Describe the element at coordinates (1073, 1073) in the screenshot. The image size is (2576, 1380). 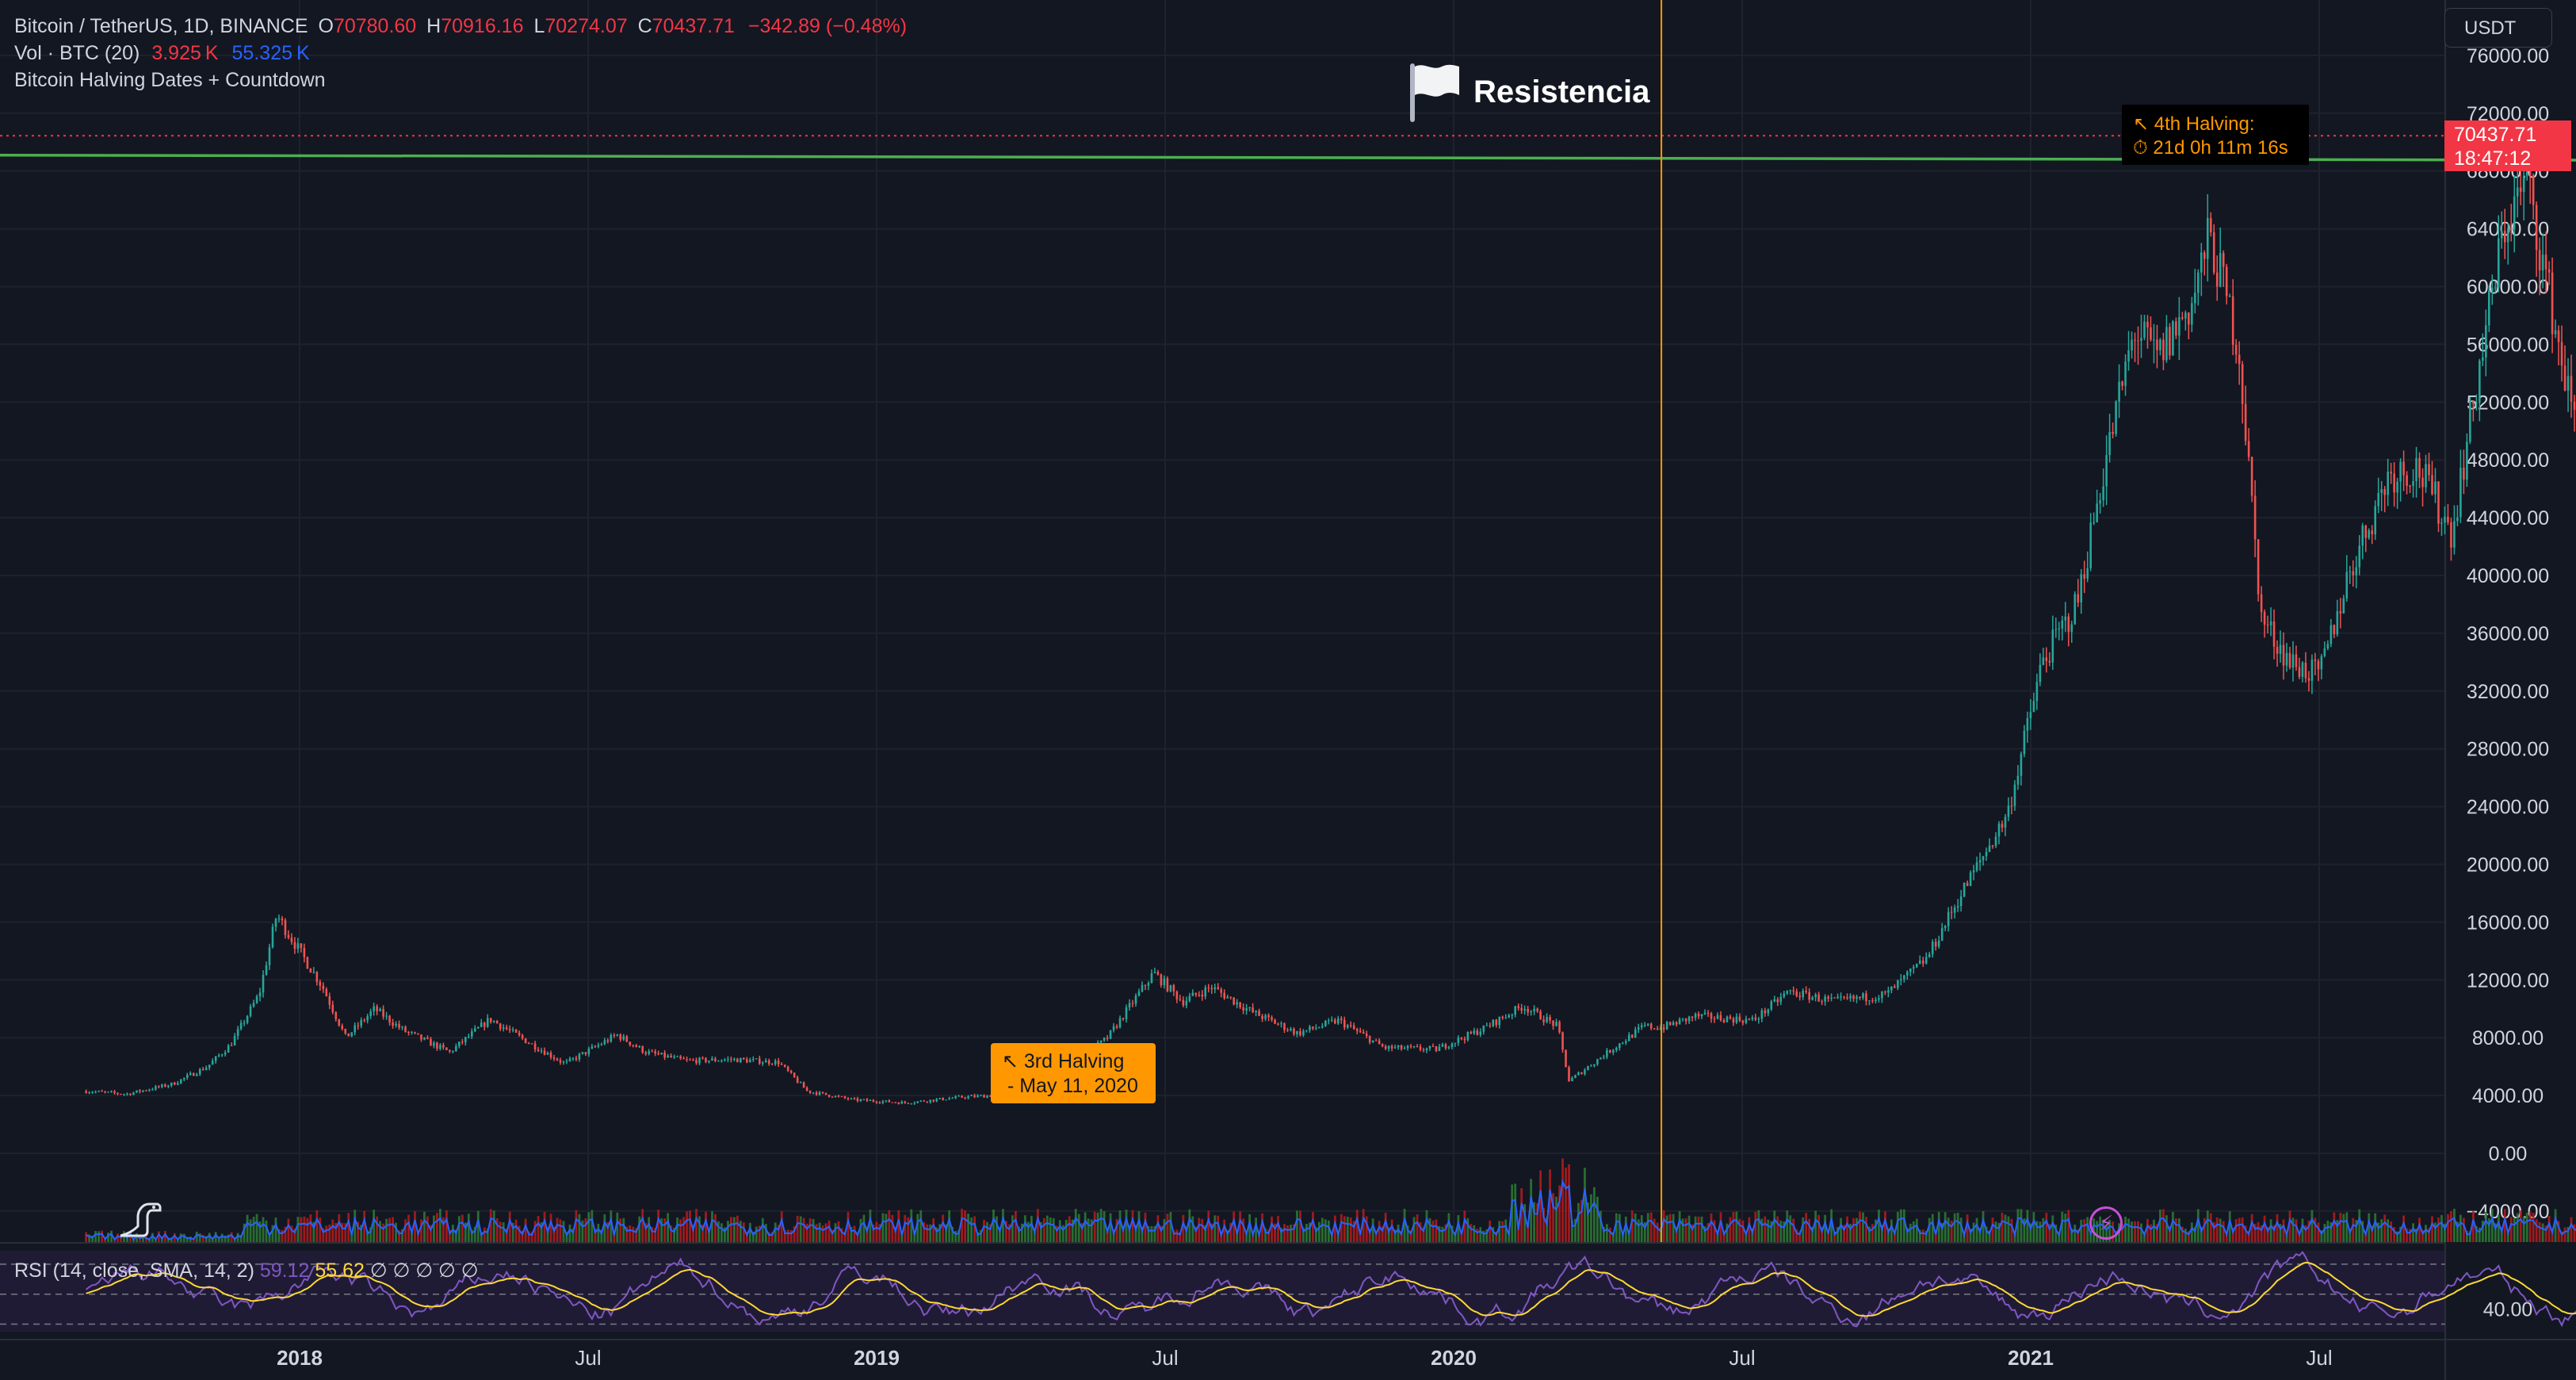
I see `third-halving-label: ↖ 3rd Halving - May 11, 2020` at that location.